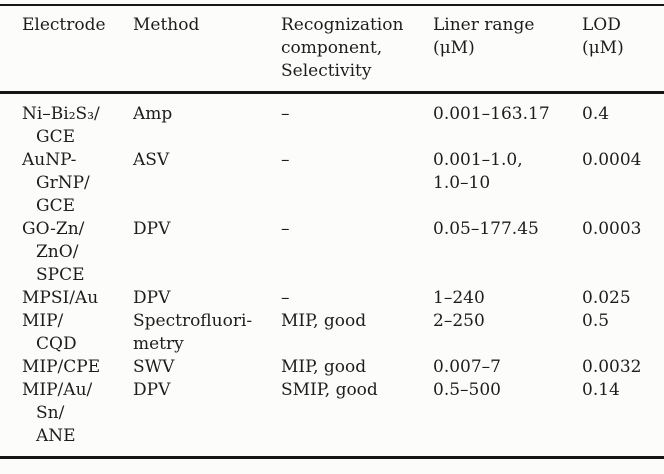  What do you see at coordinates (57, 252) in the screenshot?
I see `cell-line: ZnO/` at bounding box center [57, 252].